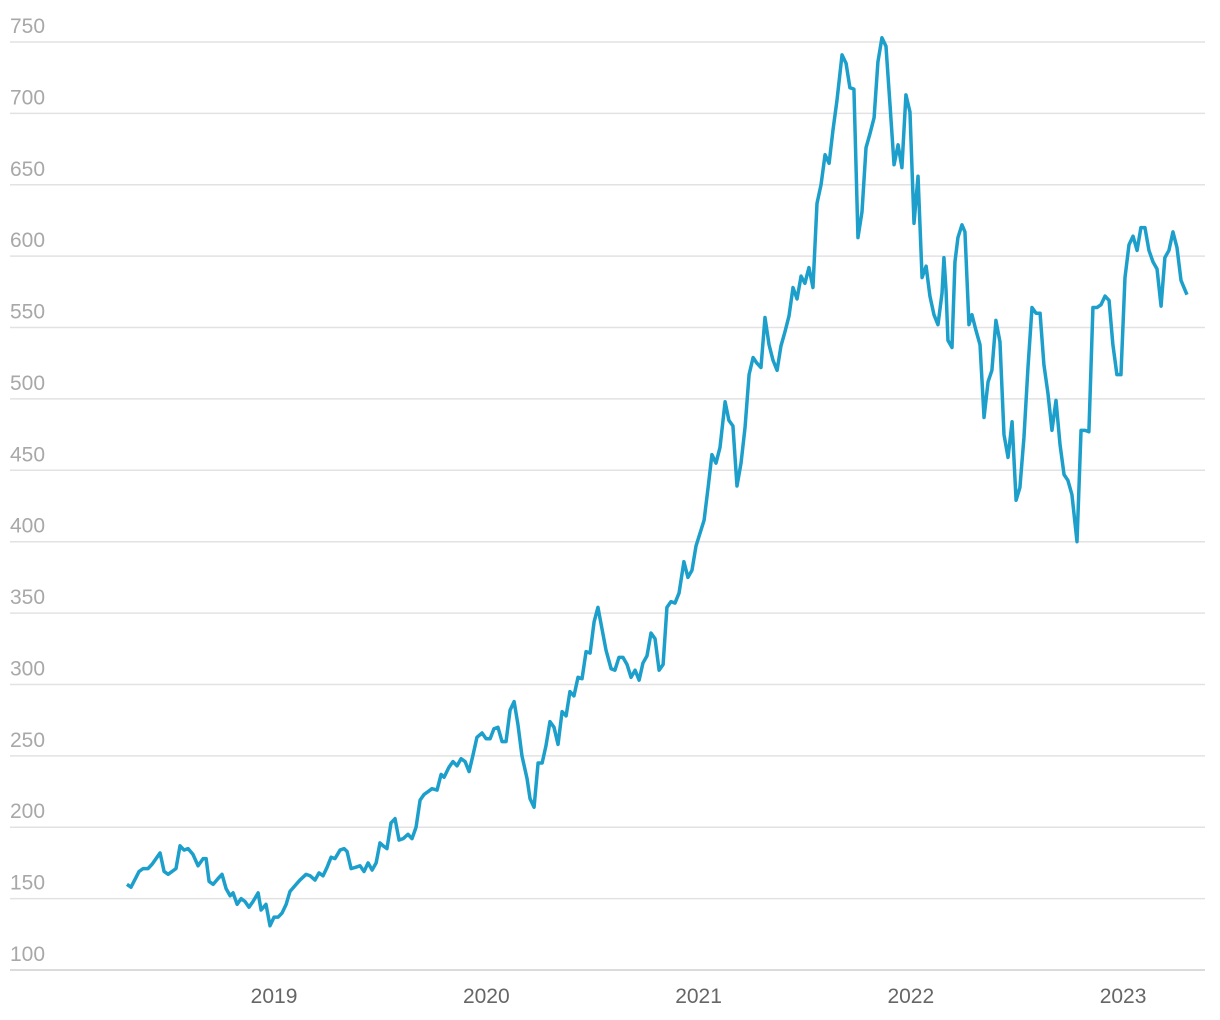 Image resolution: width=1220 pixels, height=1020 pixels. I want to click on y-tick-label: 700, so click(27, 97).